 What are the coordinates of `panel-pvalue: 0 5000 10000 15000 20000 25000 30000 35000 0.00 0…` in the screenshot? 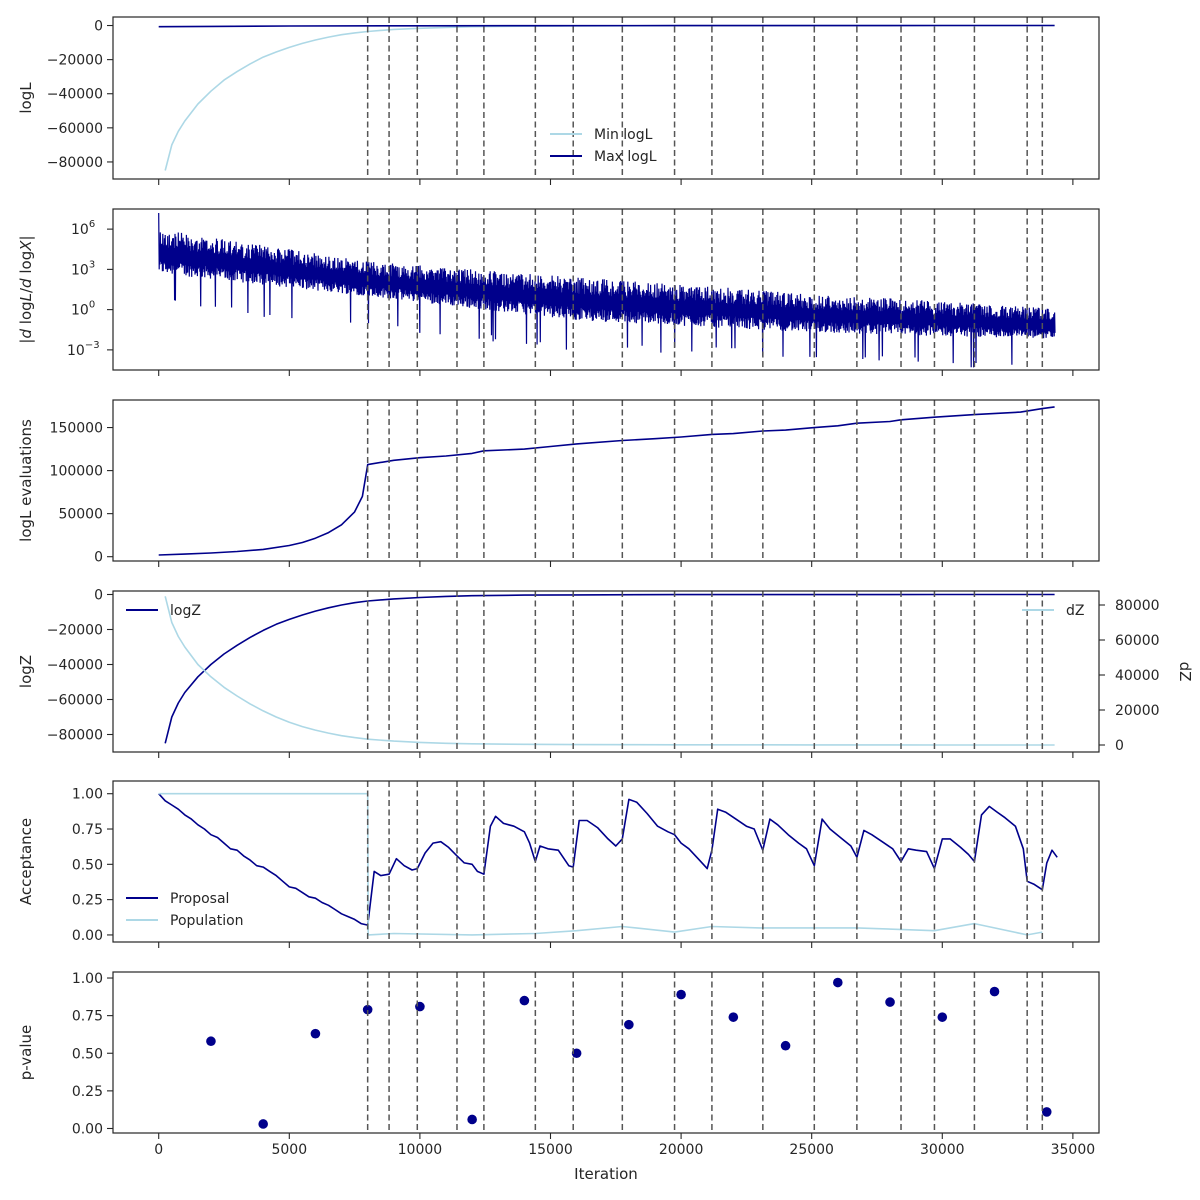 It's located at (558, 1064).